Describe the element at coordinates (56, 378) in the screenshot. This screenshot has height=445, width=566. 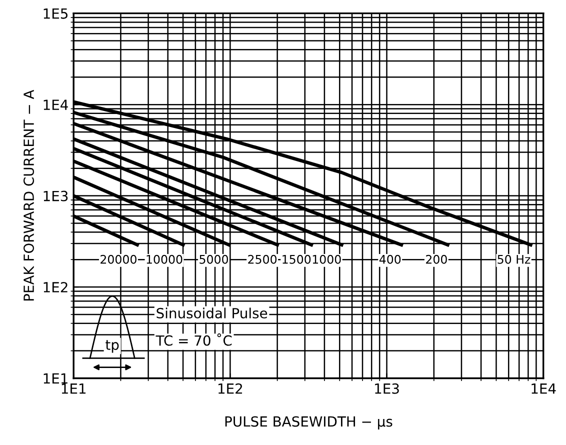
I see `y-tick-label: 1E1` at that location.